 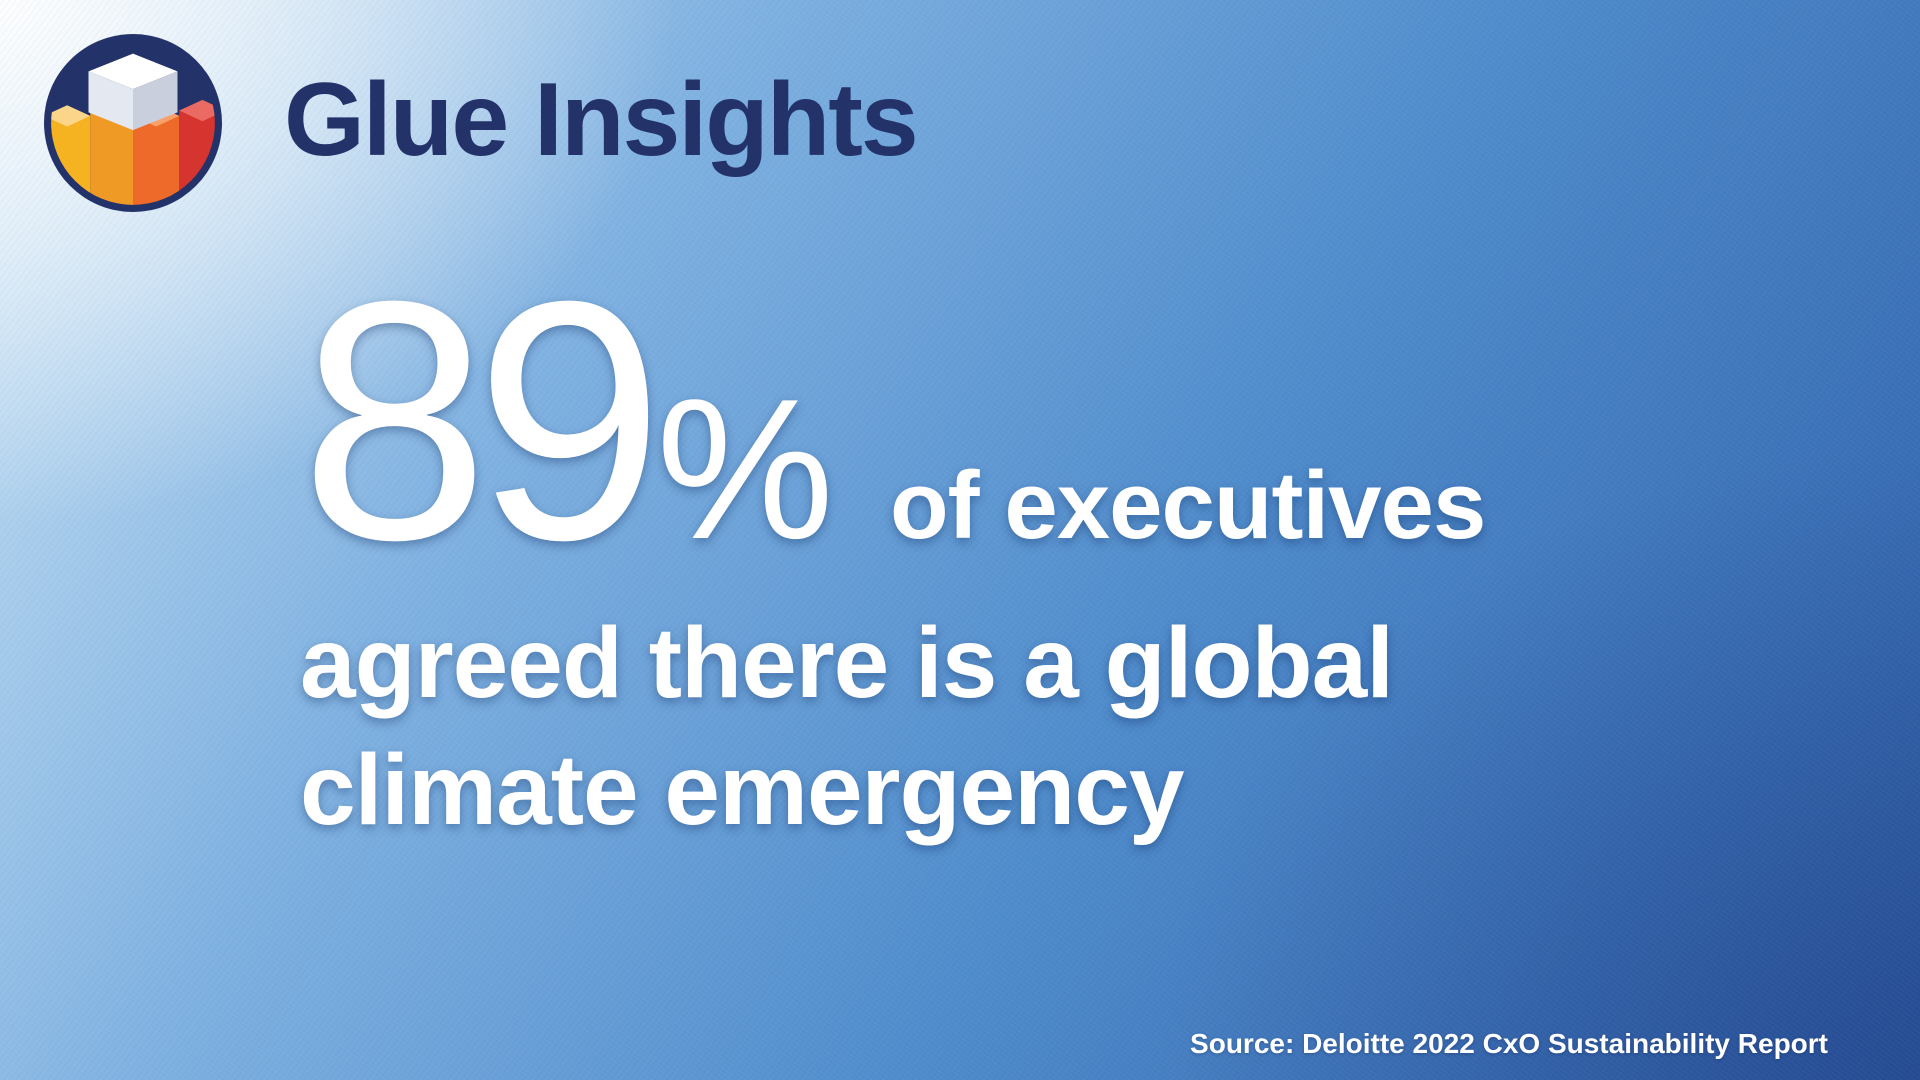 I want to click on stat-percent-sign: %, so click(x=745, y=469).